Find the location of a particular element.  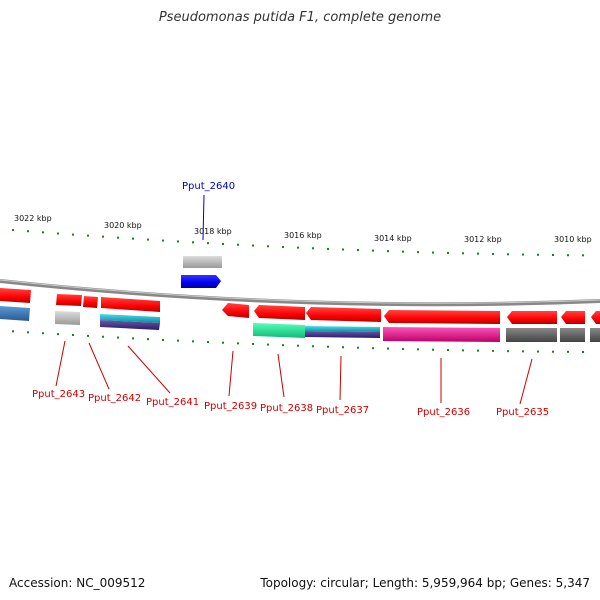

gene-label-Pput_2642: Pput_2642 is located at coordinates (114, 398).